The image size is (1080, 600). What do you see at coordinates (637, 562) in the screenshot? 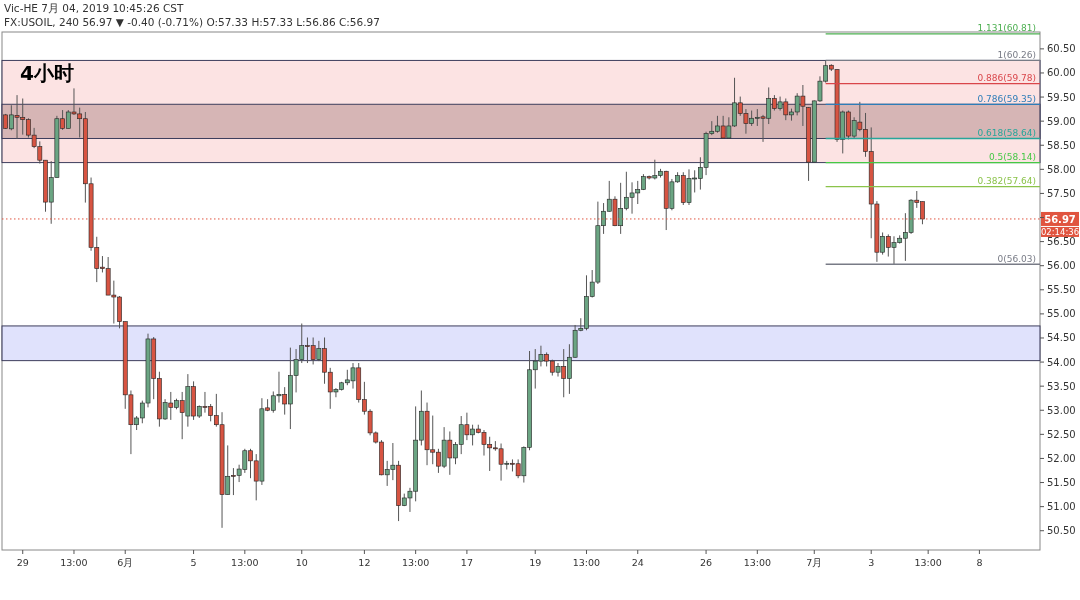
I see `x-tick-label: 24` at bounding box center [637, 562].